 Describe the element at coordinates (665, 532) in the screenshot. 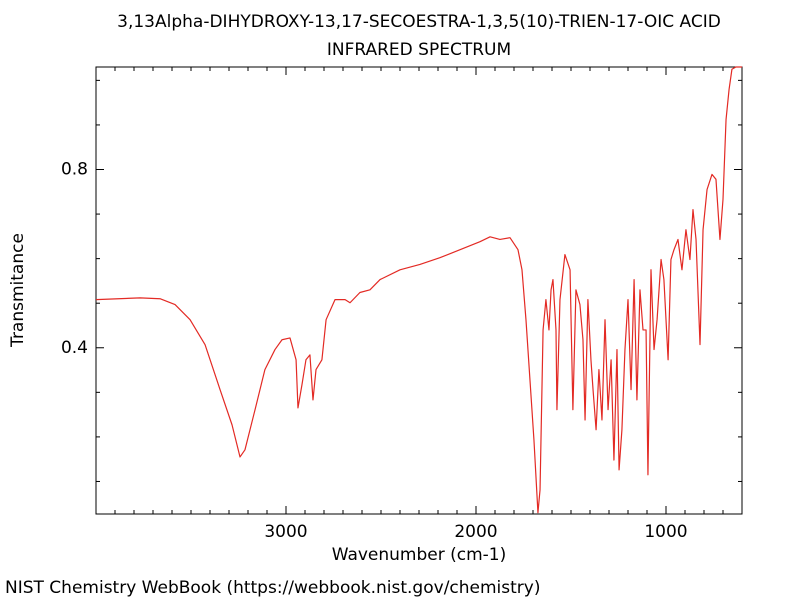

I see `x-tick-label: 1000` at that location.